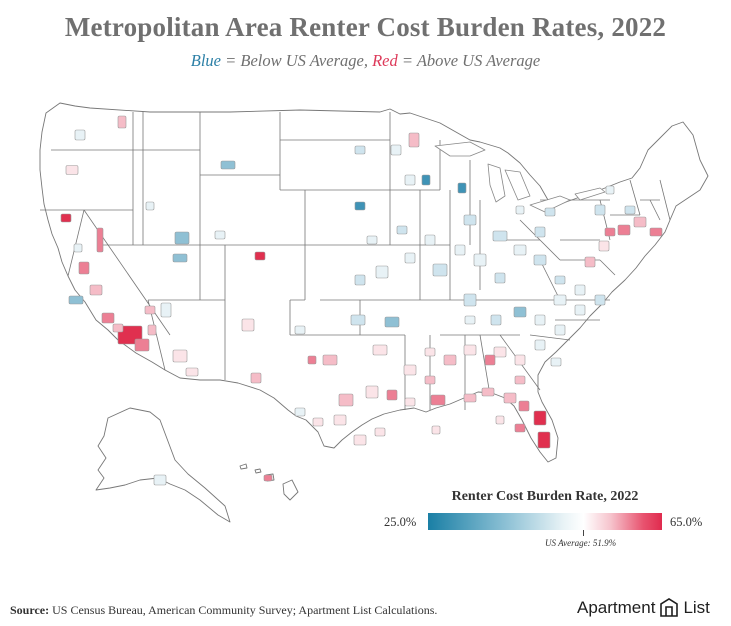 The height and width of the screenshot is (626, 731). Describe the element at coordinates (669, 607) in the screenshot. I see `brand-mark-icon` at that location.